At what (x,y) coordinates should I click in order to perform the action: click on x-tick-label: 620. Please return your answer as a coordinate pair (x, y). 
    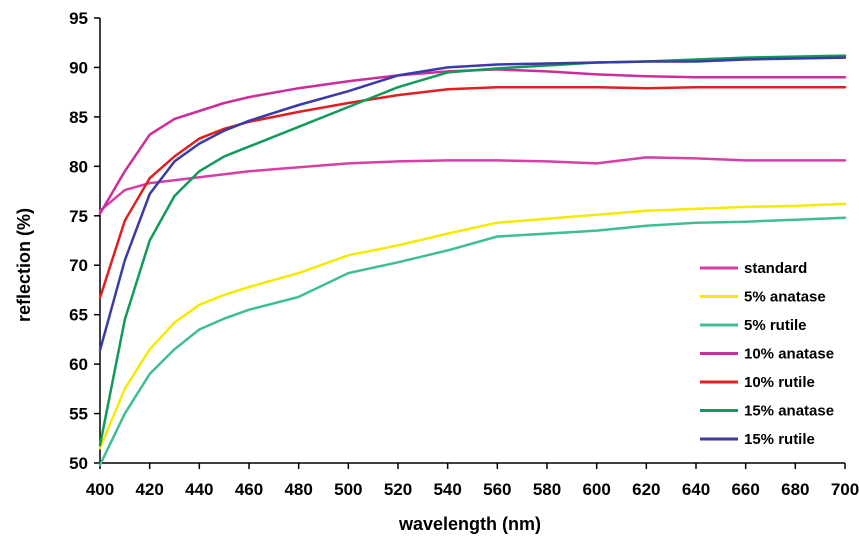
    Looking at the image, I should click on (646, 489).